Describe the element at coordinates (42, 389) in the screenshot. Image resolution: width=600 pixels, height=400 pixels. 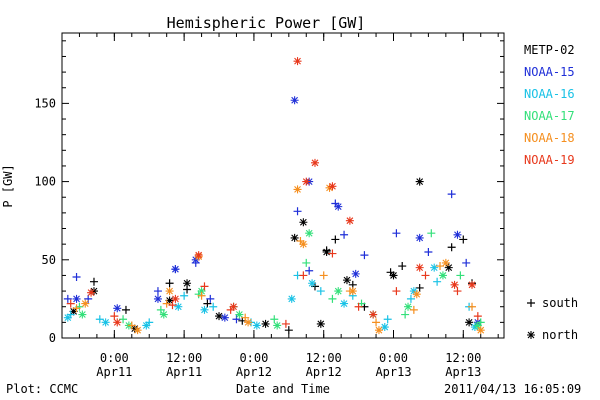
I see `plot-credit: Plot: CCMC` at that location.